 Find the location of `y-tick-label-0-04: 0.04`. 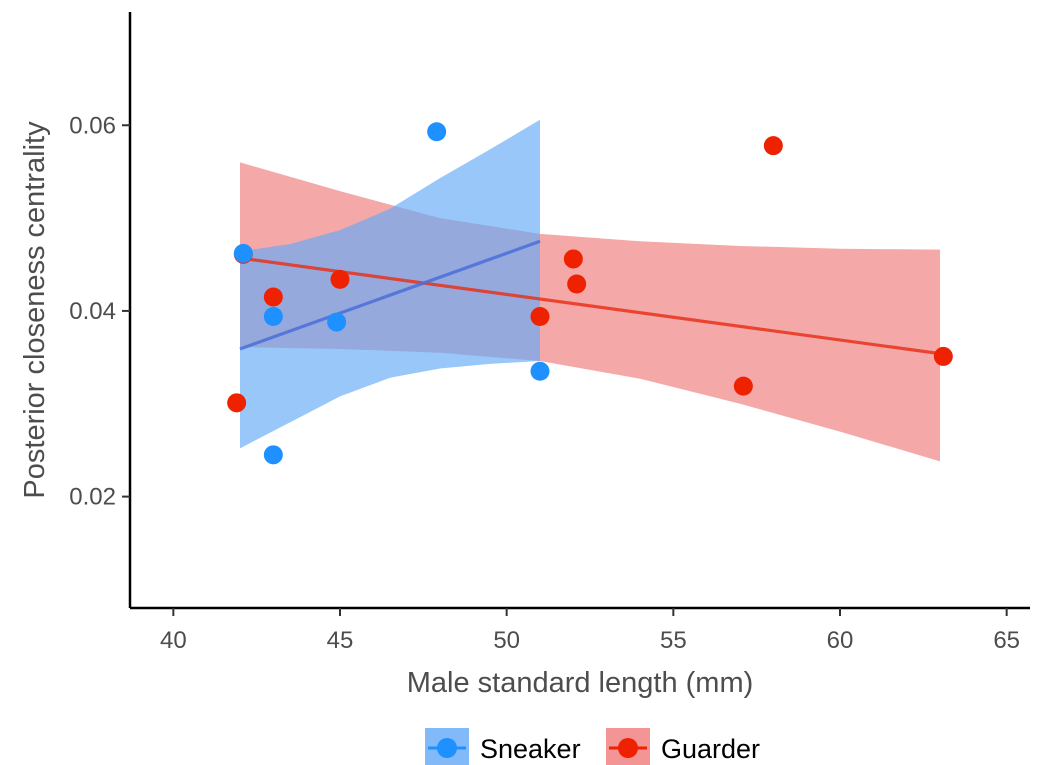

y-tick-label-0-04: 0.04 is located at coordinates (92, 311).